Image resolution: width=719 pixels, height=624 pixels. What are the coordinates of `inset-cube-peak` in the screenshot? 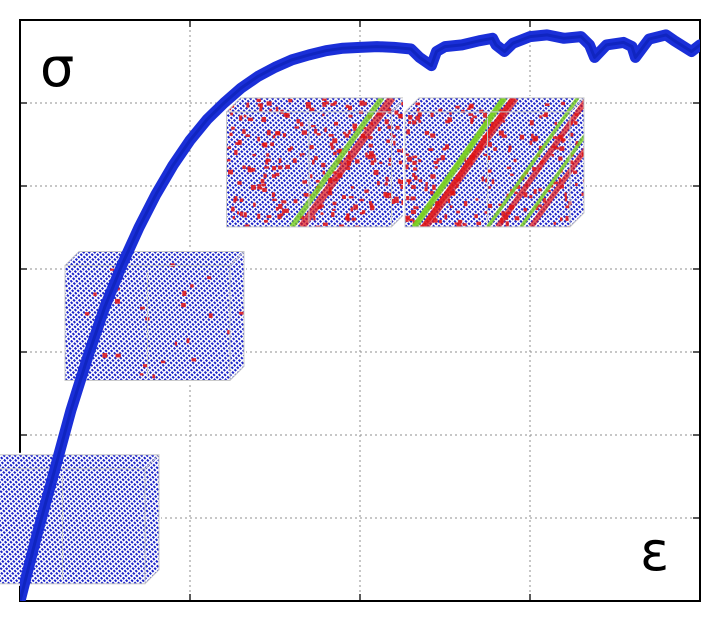 It's located at (316, 162).